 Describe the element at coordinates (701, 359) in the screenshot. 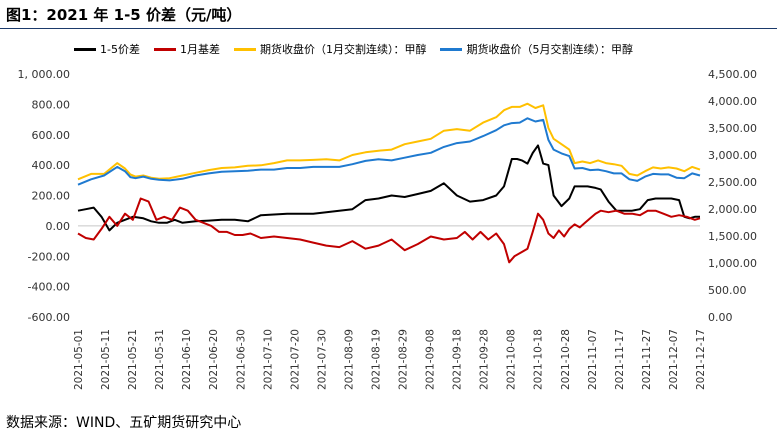

I see `x-axis-tick-label: 2021-12-17` at that location.